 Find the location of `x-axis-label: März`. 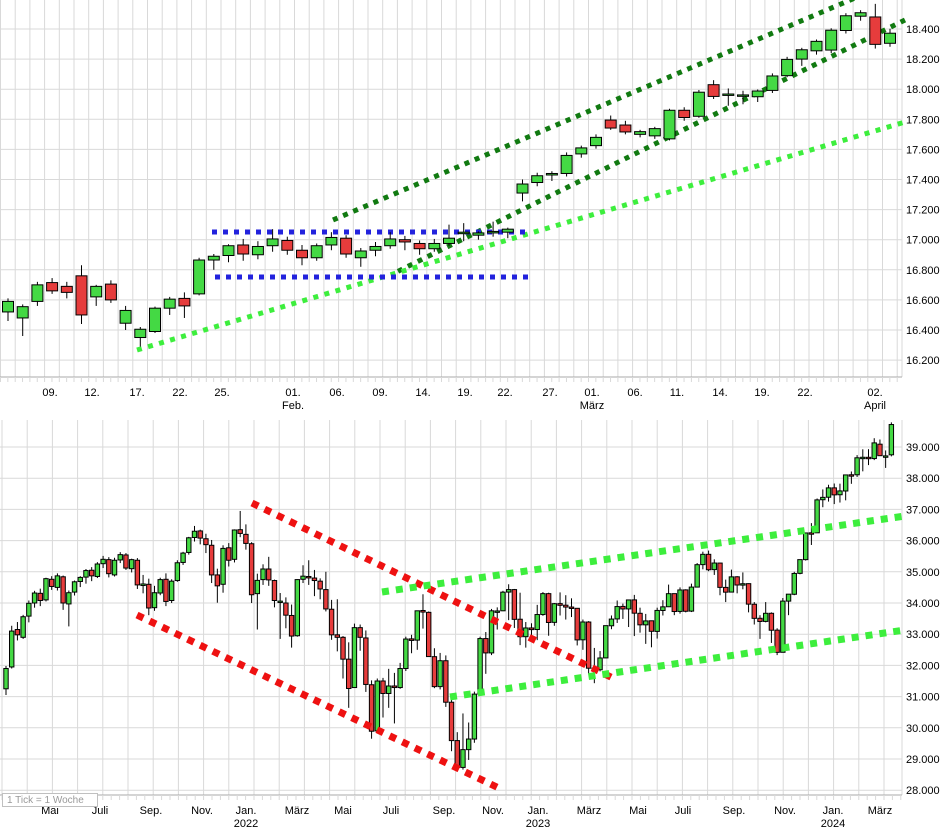

x-axis-label: März is located at coordinates (297, 811).